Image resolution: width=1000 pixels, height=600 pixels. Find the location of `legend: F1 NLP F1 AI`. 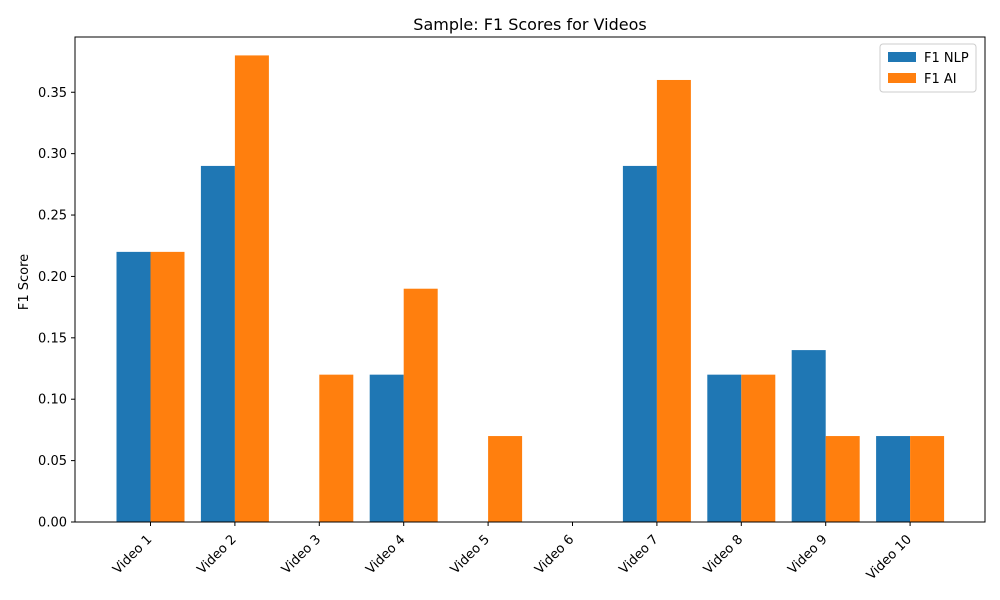

legend: F1 NLP F1 AI is located at coordinates (928, 68).